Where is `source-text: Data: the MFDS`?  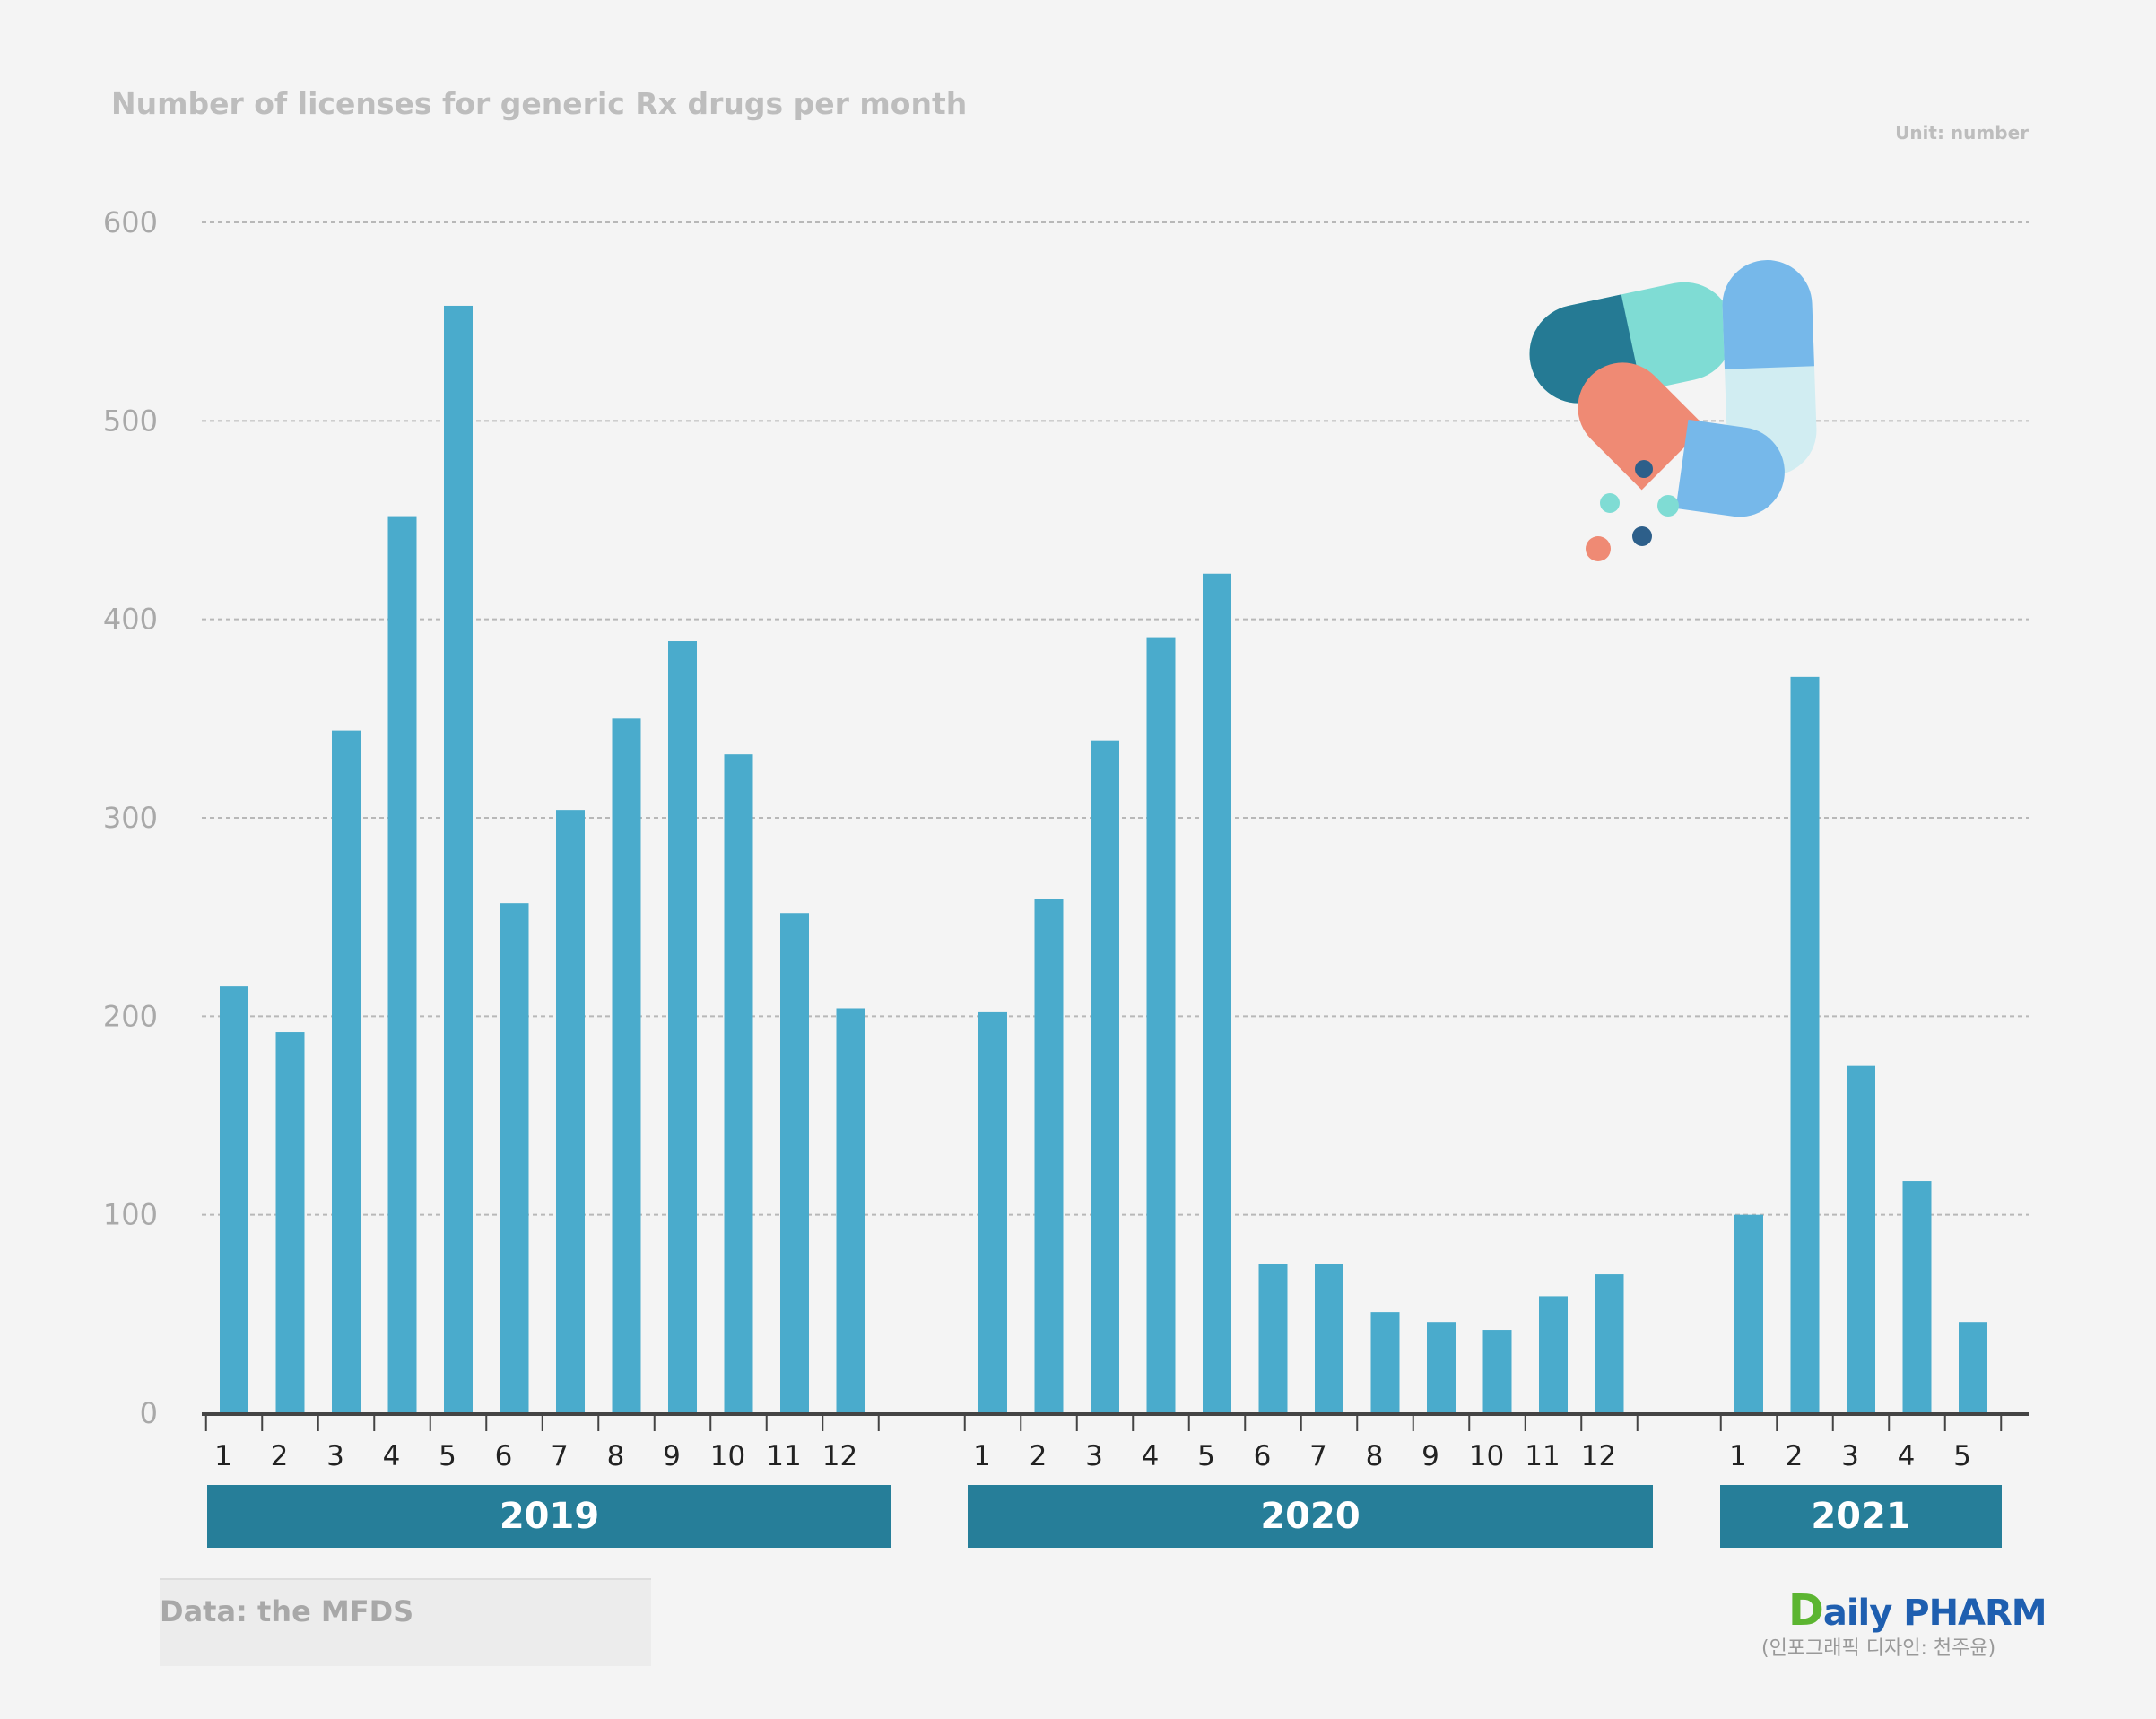 source-text: Data: the MFDS is located at coordinates (287, 1611).